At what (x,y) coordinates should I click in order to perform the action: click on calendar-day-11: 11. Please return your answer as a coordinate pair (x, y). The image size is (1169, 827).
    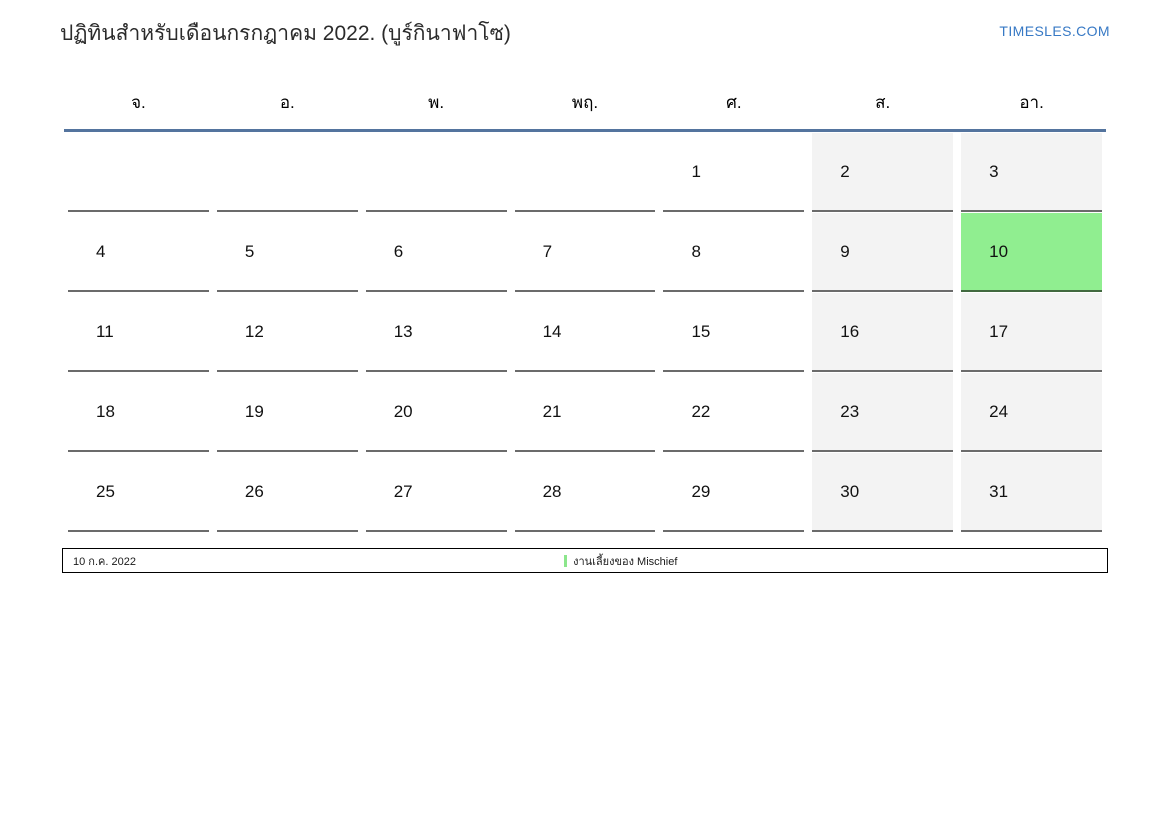
    Looking at the image, I should click on (138, 332).